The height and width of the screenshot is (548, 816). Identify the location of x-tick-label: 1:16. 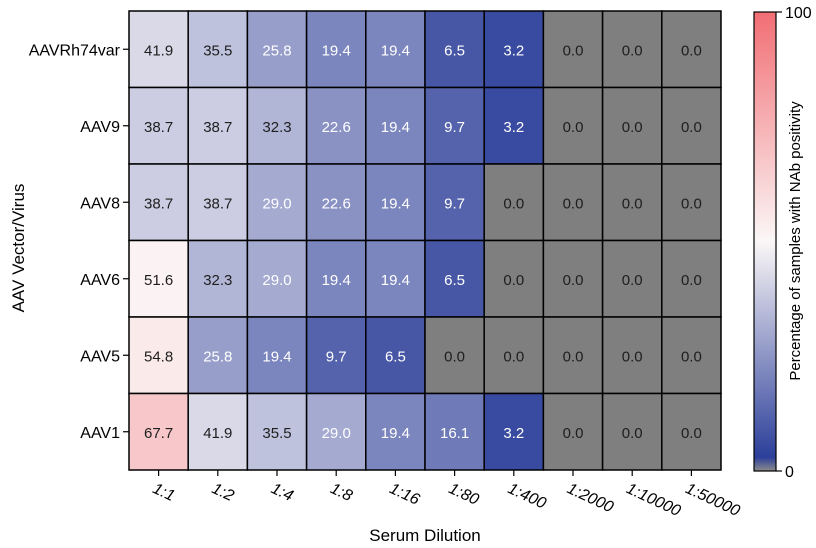
(404, 494).